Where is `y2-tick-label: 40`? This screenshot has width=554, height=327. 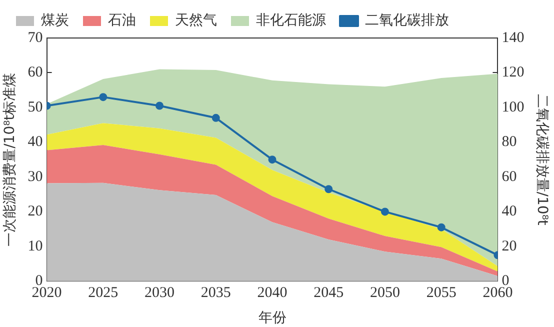 y2-tick-label: 40 is located at coordinates (509, 212).